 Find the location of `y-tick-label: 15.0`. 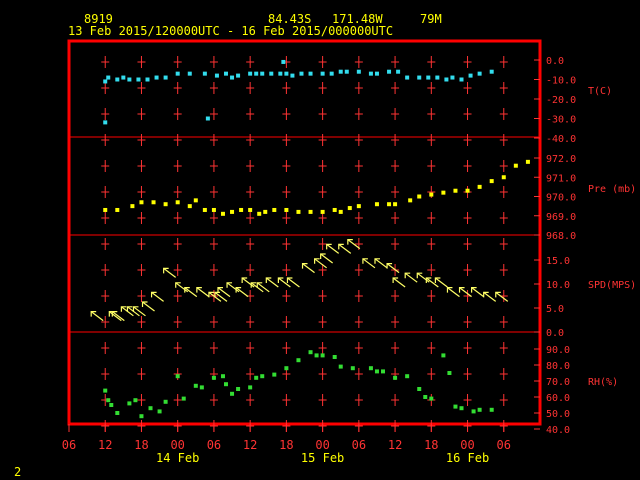

y-tick-label: 15.0 is located at coordinates (558, 261).